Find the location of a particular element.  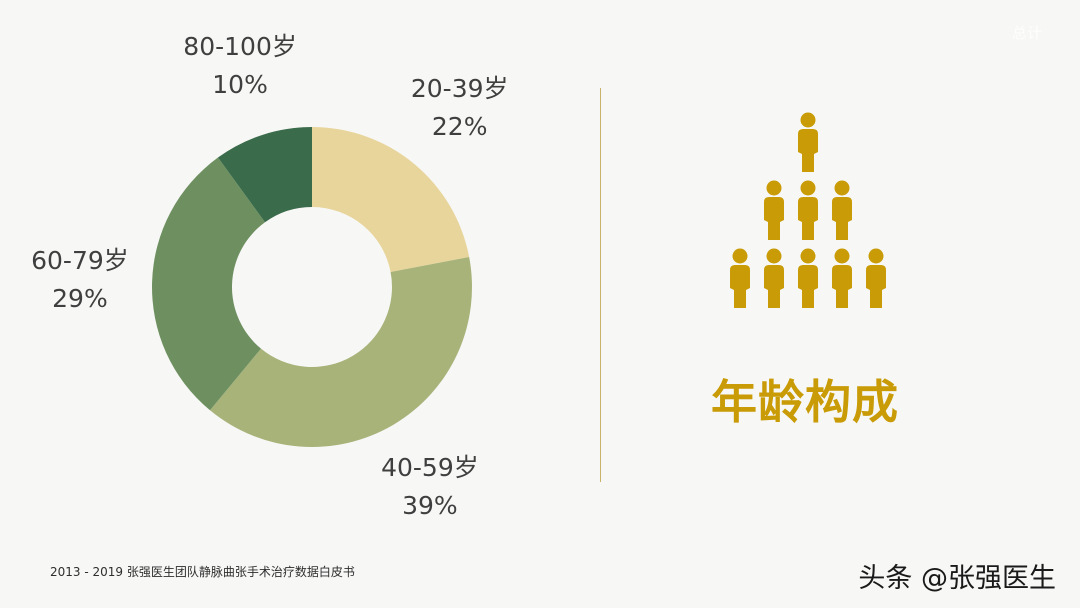

slice-label: 20-39岁 22% is located at coordinates (460, 108).